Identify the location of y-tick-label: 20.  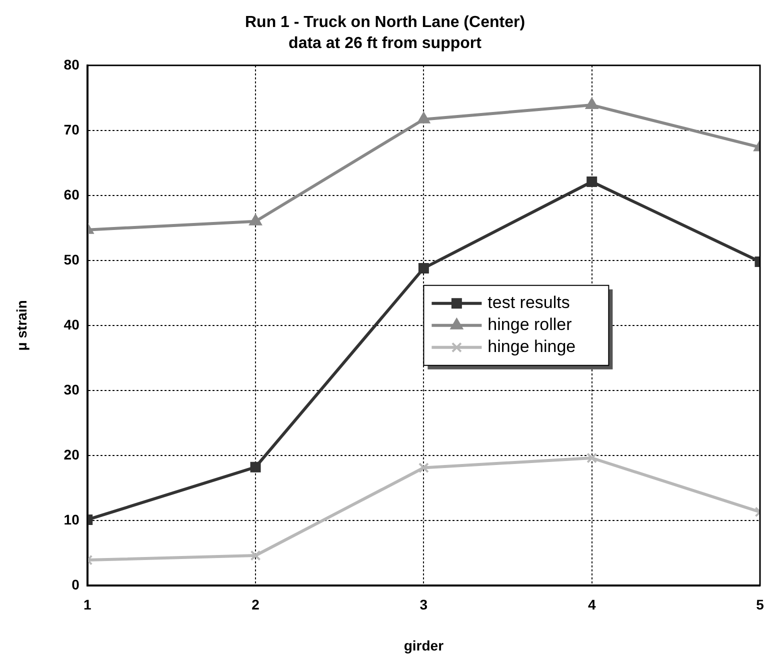
(72, 454).